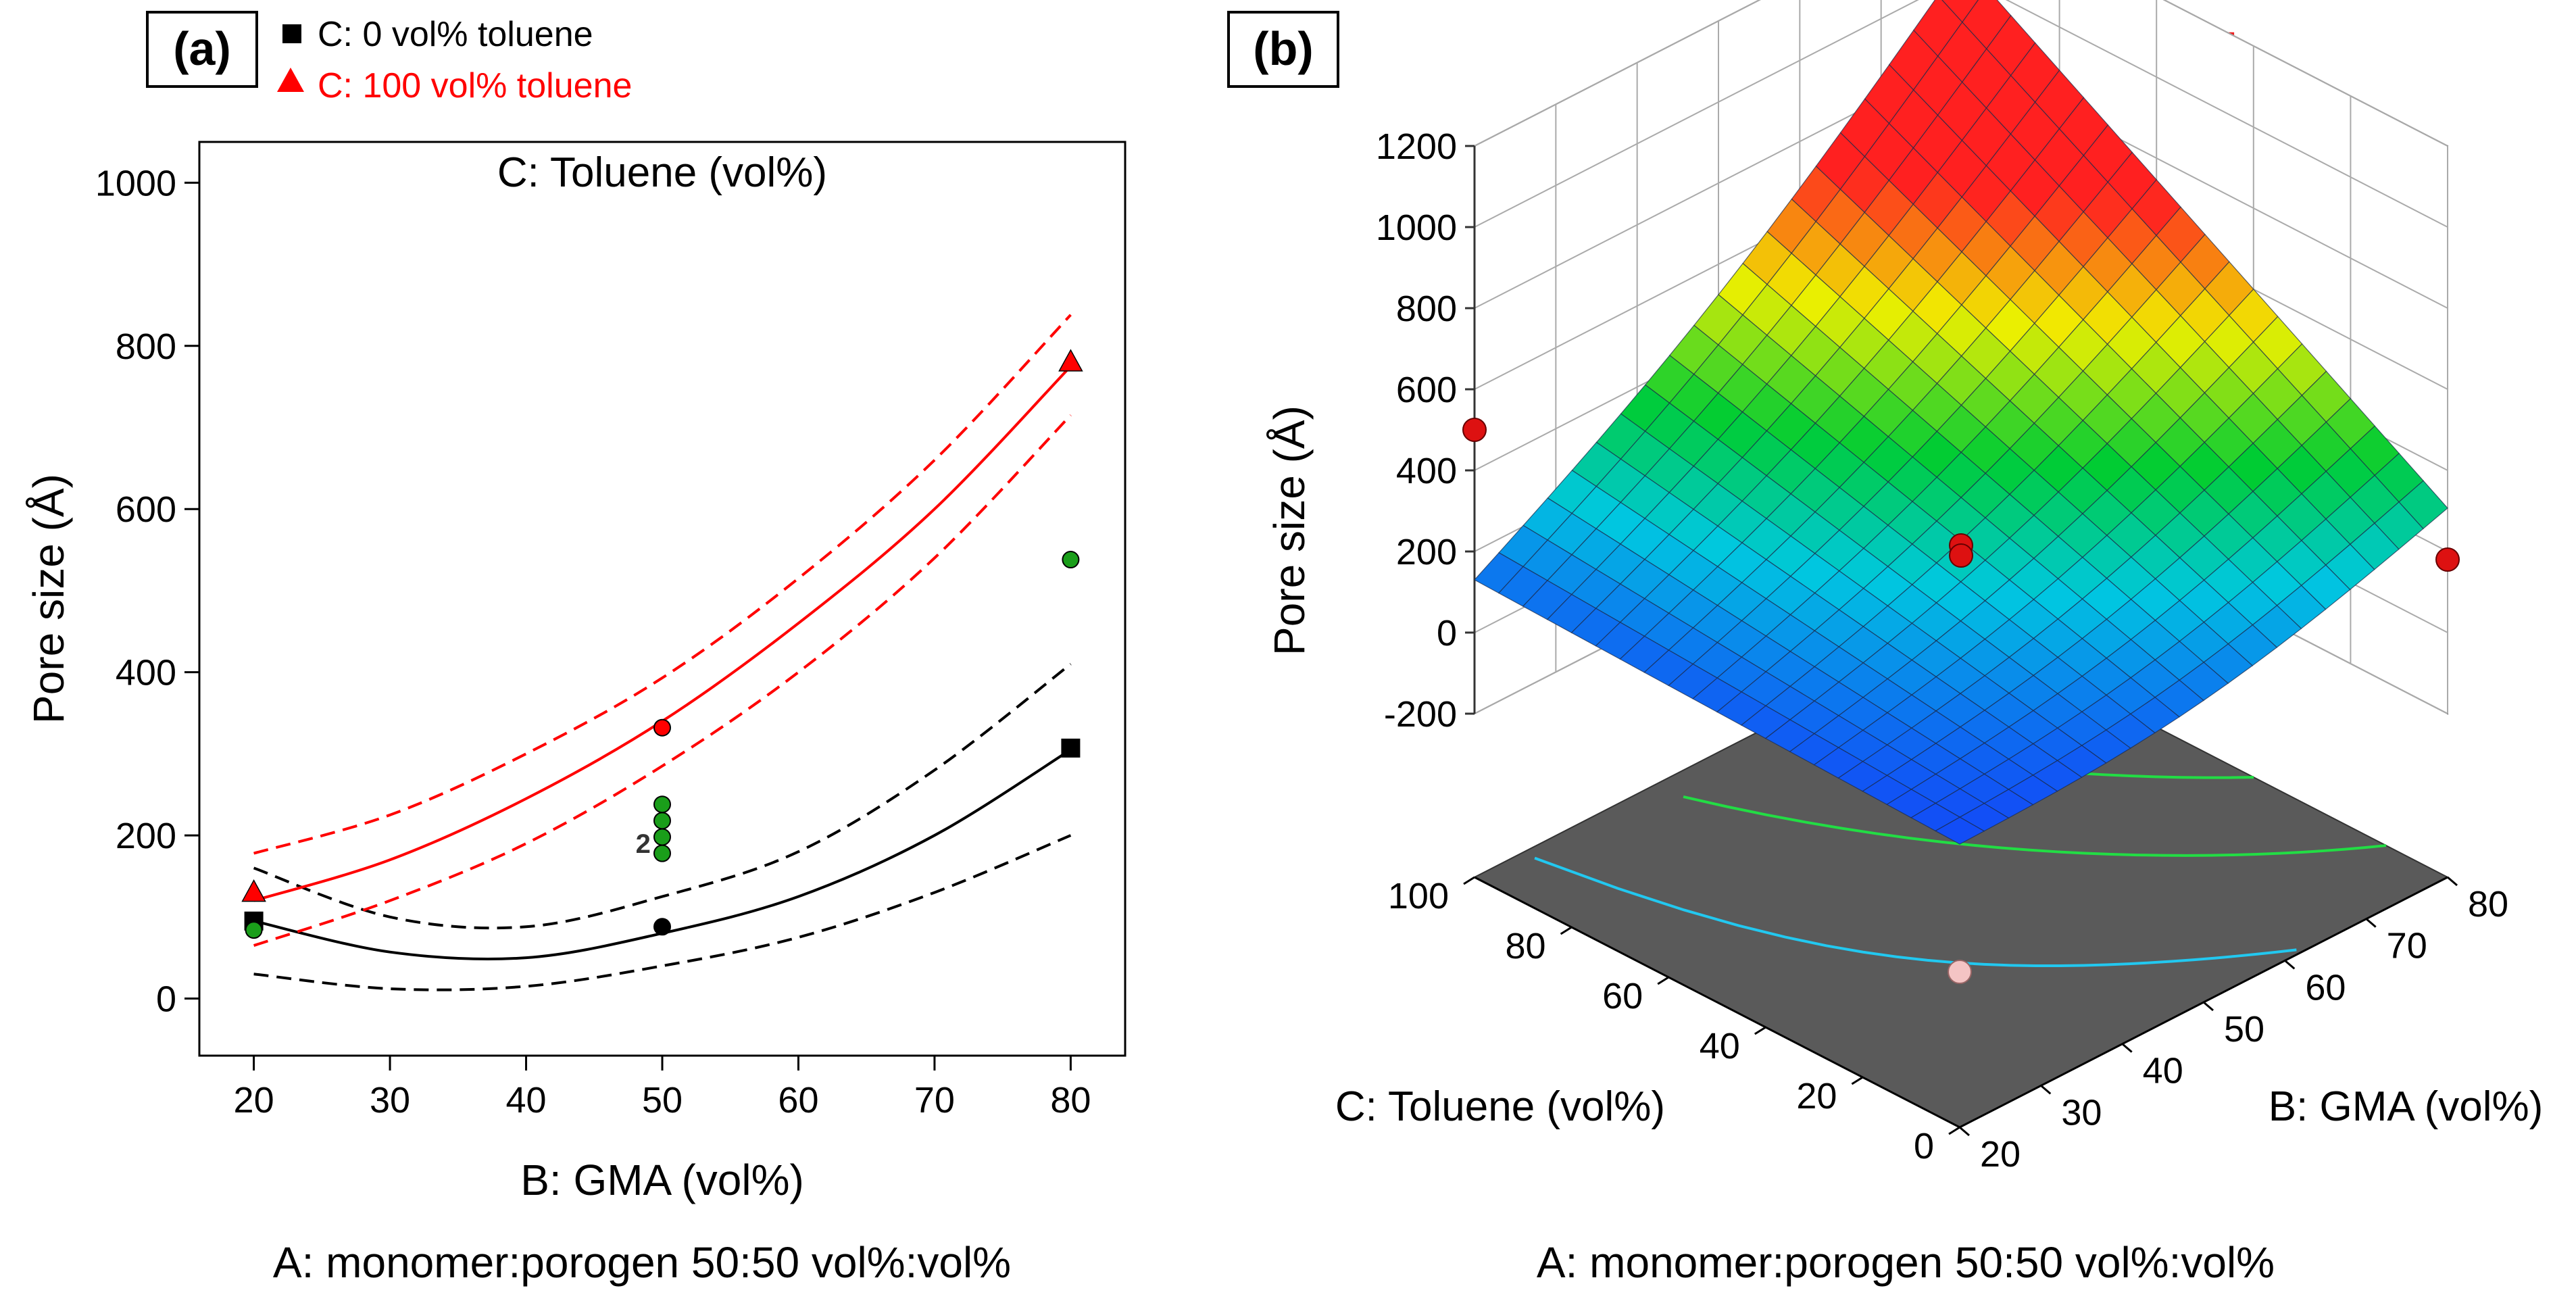 Image resolution: width=2576 pixels, height=1303 pixels. Describe the element at coordinates (526, 1101) in the screenshot. I see `x-tick-label: 40` at that location.